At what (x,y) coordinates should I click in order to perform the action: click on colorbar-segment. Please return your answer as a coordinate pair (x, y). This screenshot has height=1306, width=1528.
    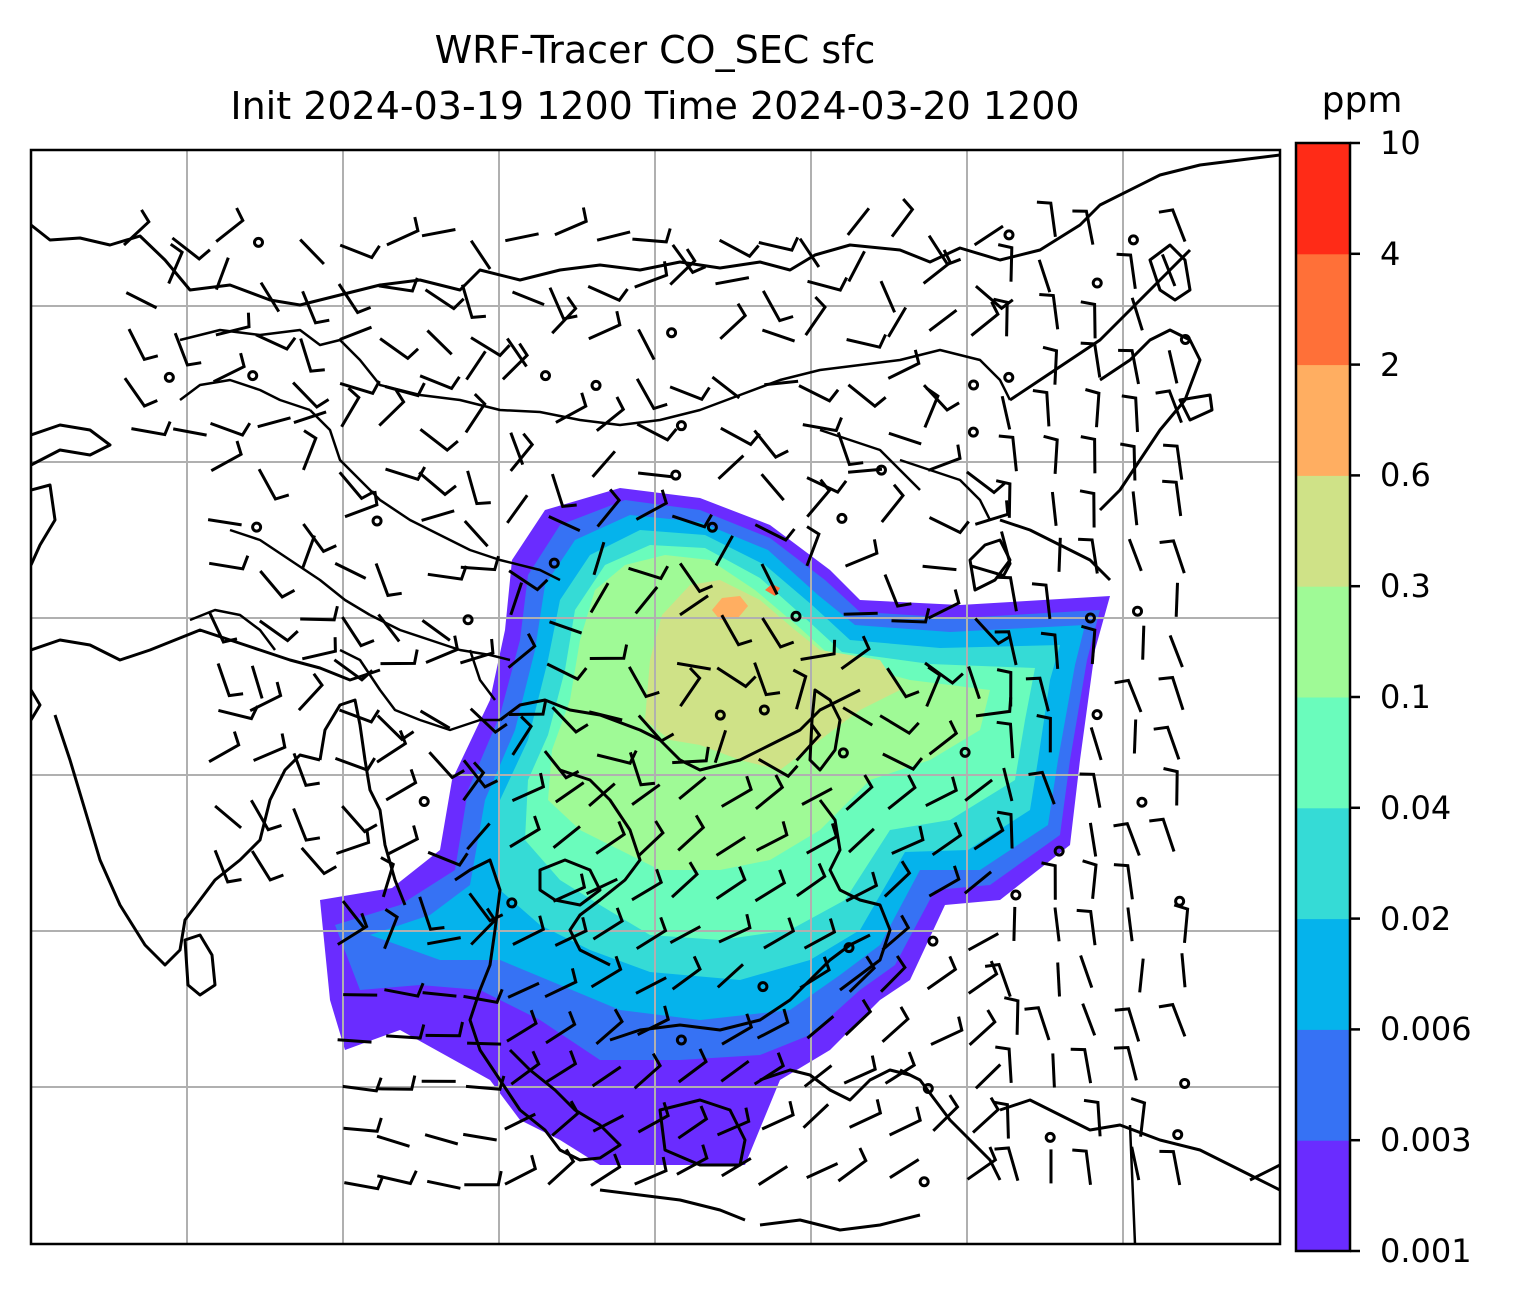
    Looking at the image, I should click on (1323, 531).